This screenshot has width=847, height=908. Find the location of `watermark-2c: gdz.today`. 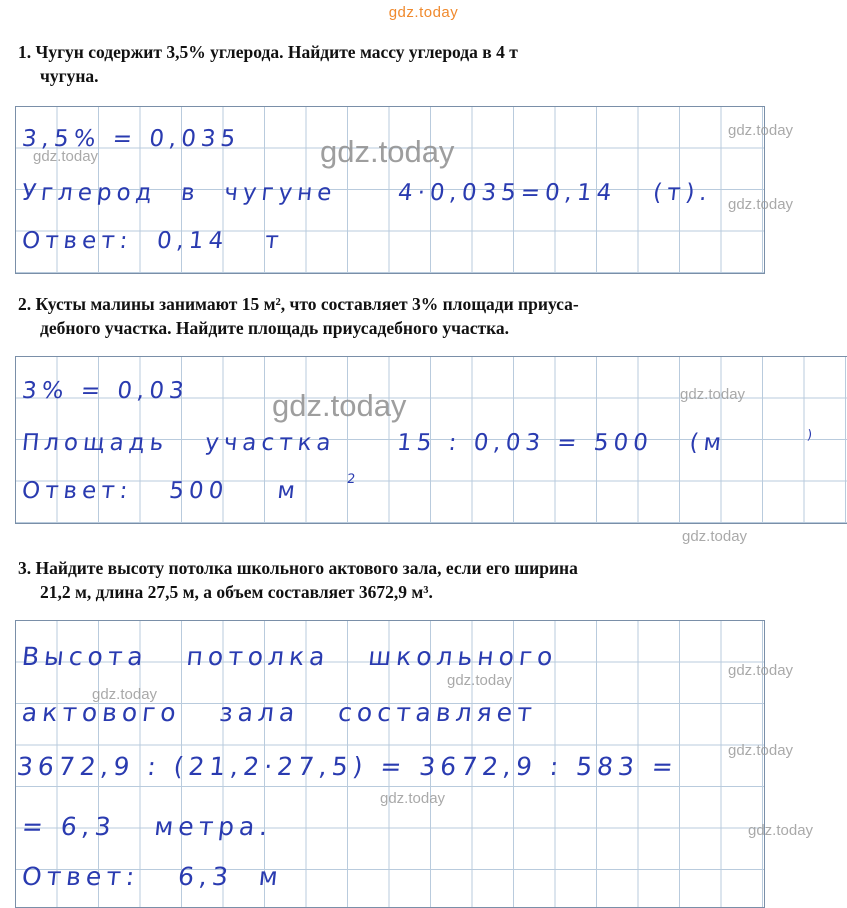

watermark-2c: gdz.today is located at coordinates (715, 536).